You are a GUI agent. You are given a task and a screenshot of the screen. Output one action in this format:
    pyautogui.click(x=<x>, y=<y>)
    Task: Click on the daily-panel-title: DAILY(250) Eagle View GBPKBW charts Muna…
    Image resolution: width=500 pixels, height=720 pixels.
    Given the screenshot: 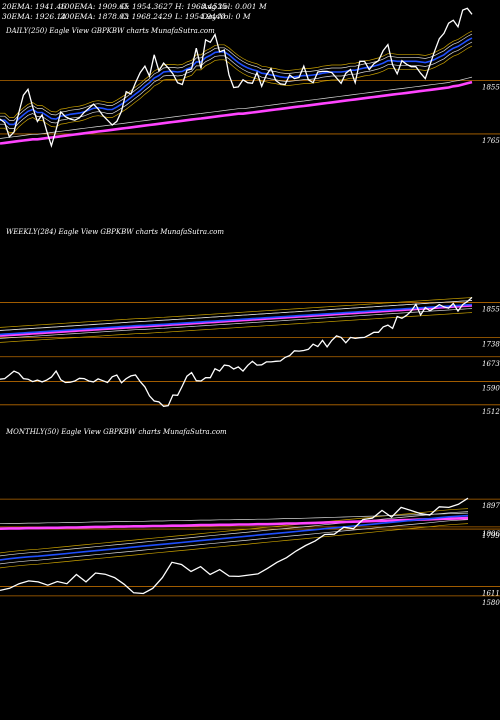 What is the action you would take?
    pyautogui.click(x=110, y=31)
    